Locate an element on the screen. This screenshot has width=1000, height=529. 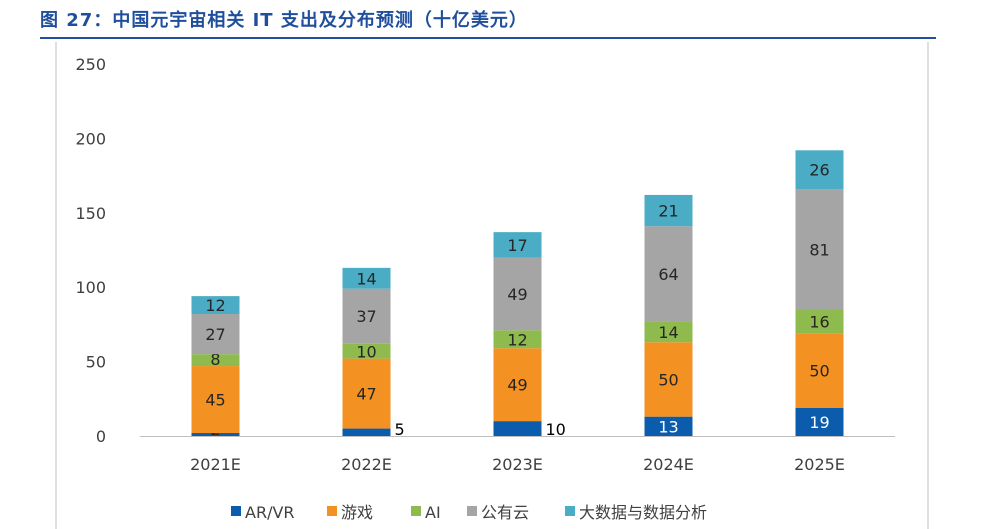
legend-label: 大数据与数据分析 is located at coordinates (643, 512).